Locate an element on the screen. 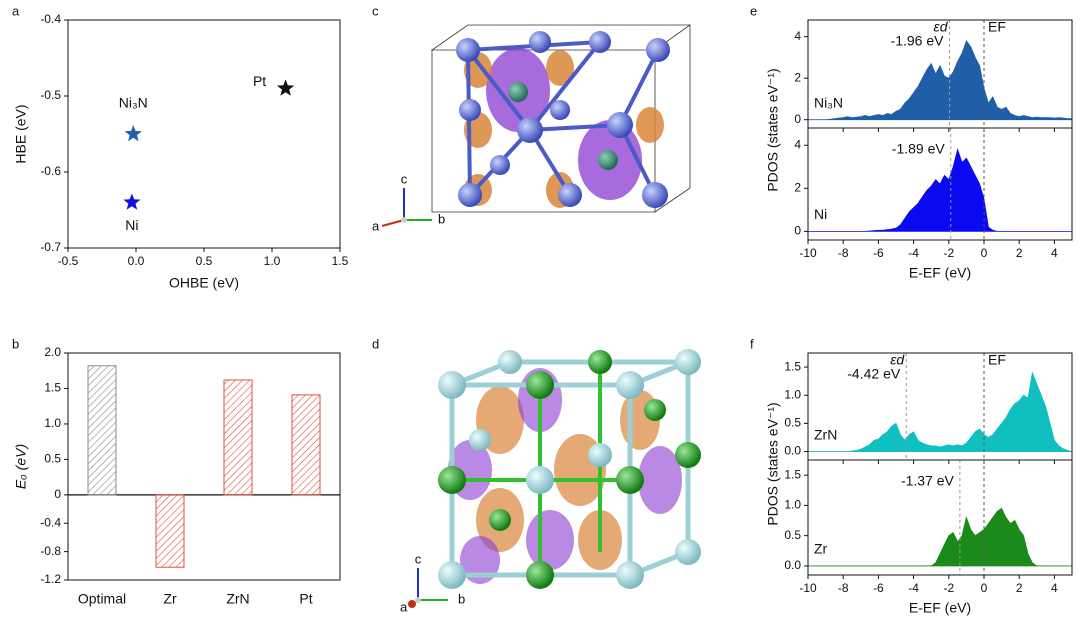 Image resolution: width=1080 pixels, height=625 pixels. y-tick-label: -0.7 is located at coordinates (50, 247).